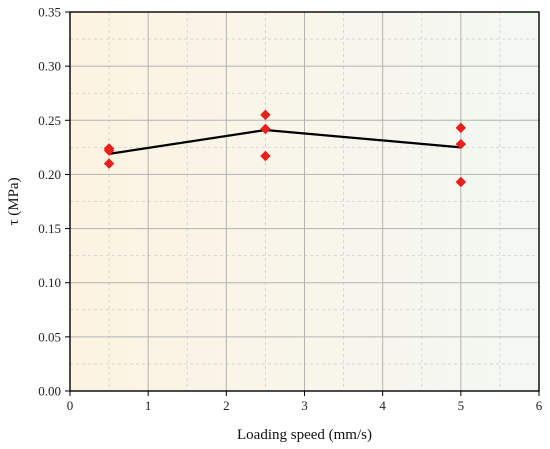 This screenshot has height=449, width=550. I want to click on y-tick-label: 0.20, so click(49, 174).